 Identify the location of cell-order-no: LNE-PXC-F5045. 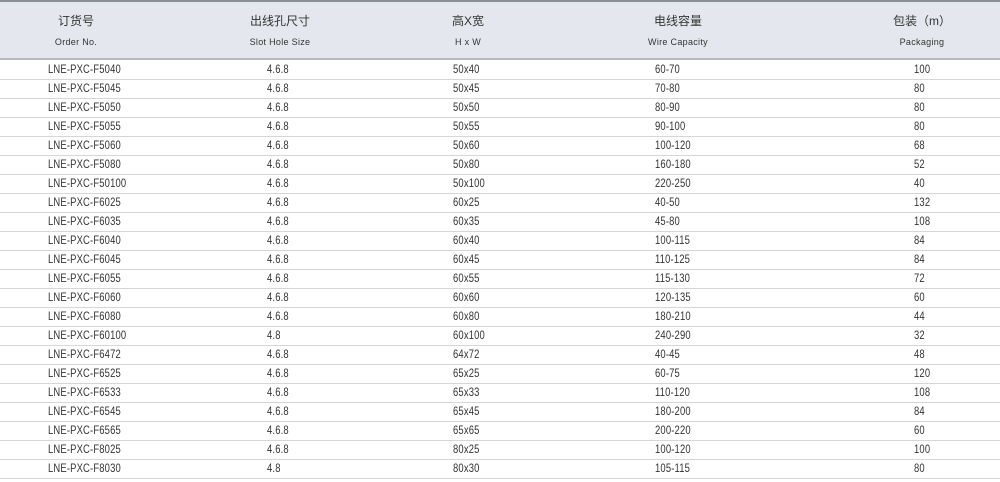
(84, 89).